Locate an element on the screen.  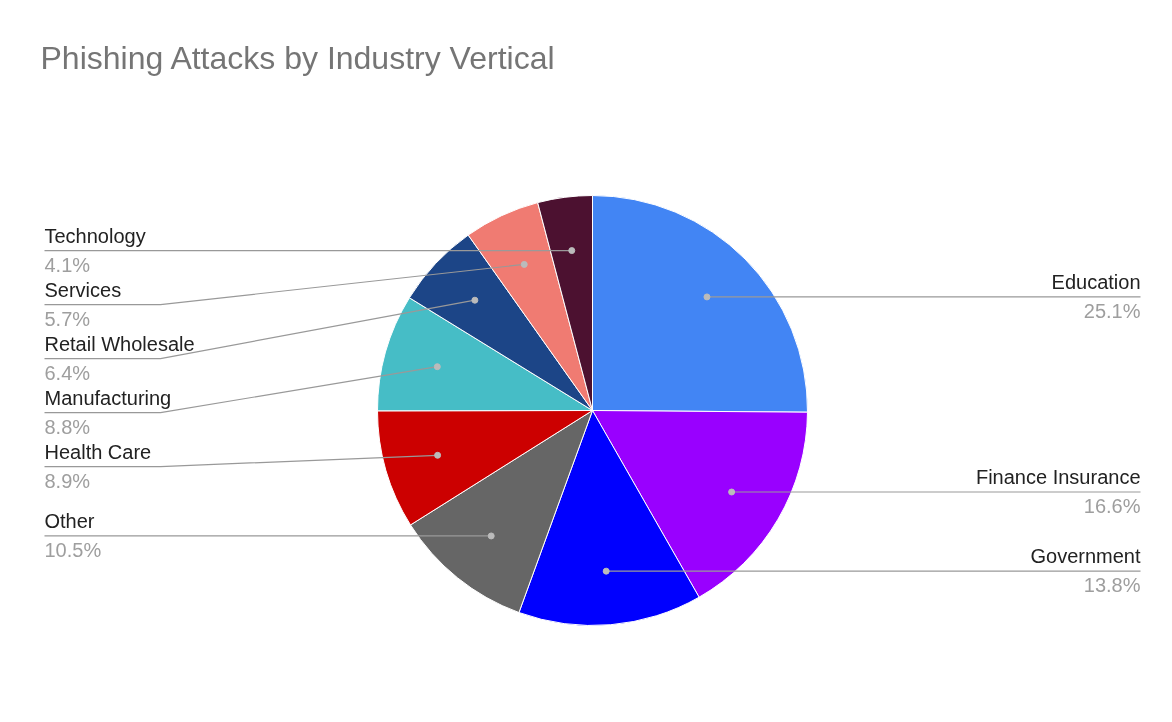
slice-label: Education is located at coordinates (1096, 281).